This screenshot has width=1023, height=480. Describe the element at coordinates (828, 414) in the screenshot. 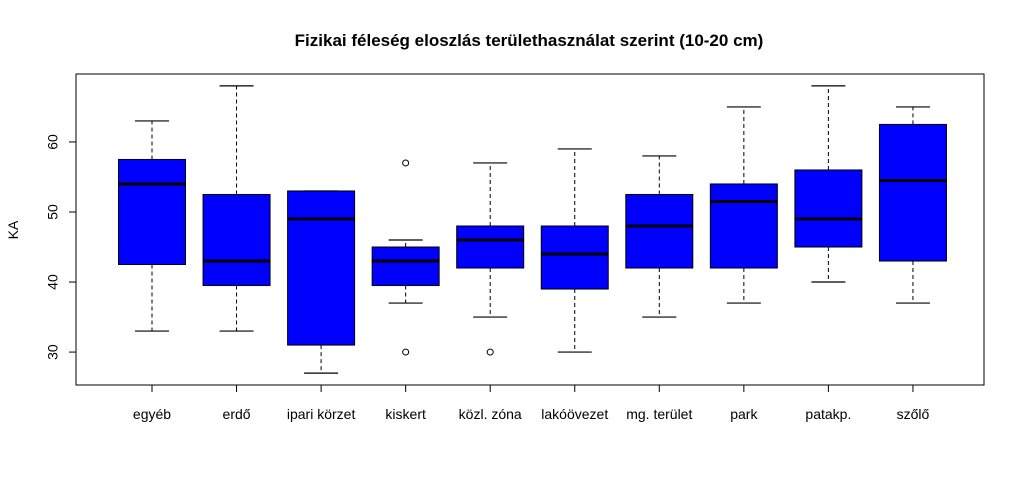

I see `x-category-label: patakp.` at that location.